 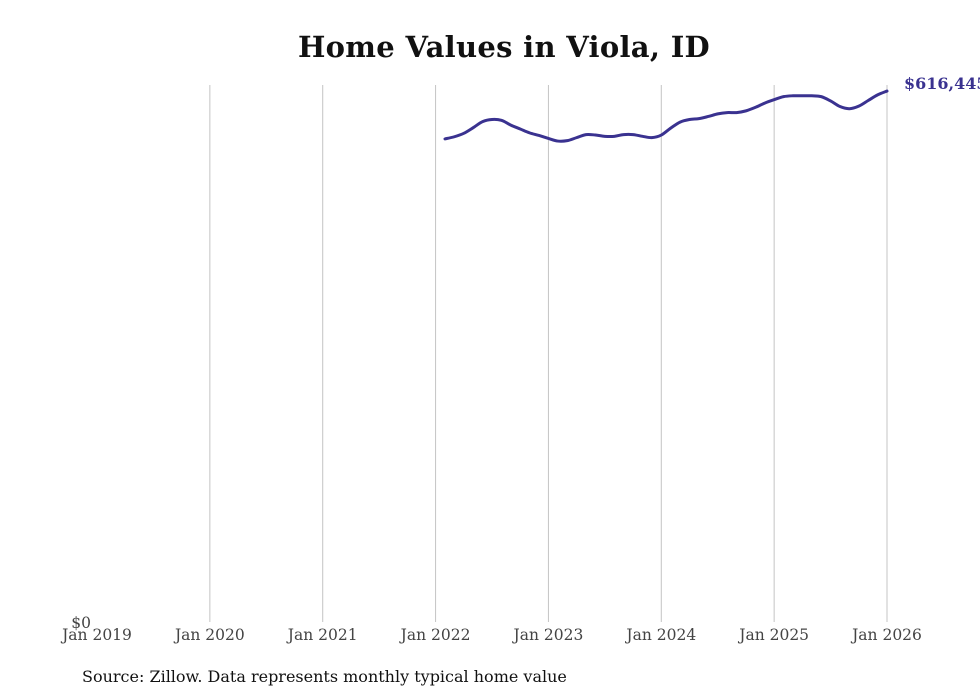 What do you see at coordinates (96, 635) in the screenshot?
I see `x-tick-label: Jan 2019` at bounding box center [96, 635].